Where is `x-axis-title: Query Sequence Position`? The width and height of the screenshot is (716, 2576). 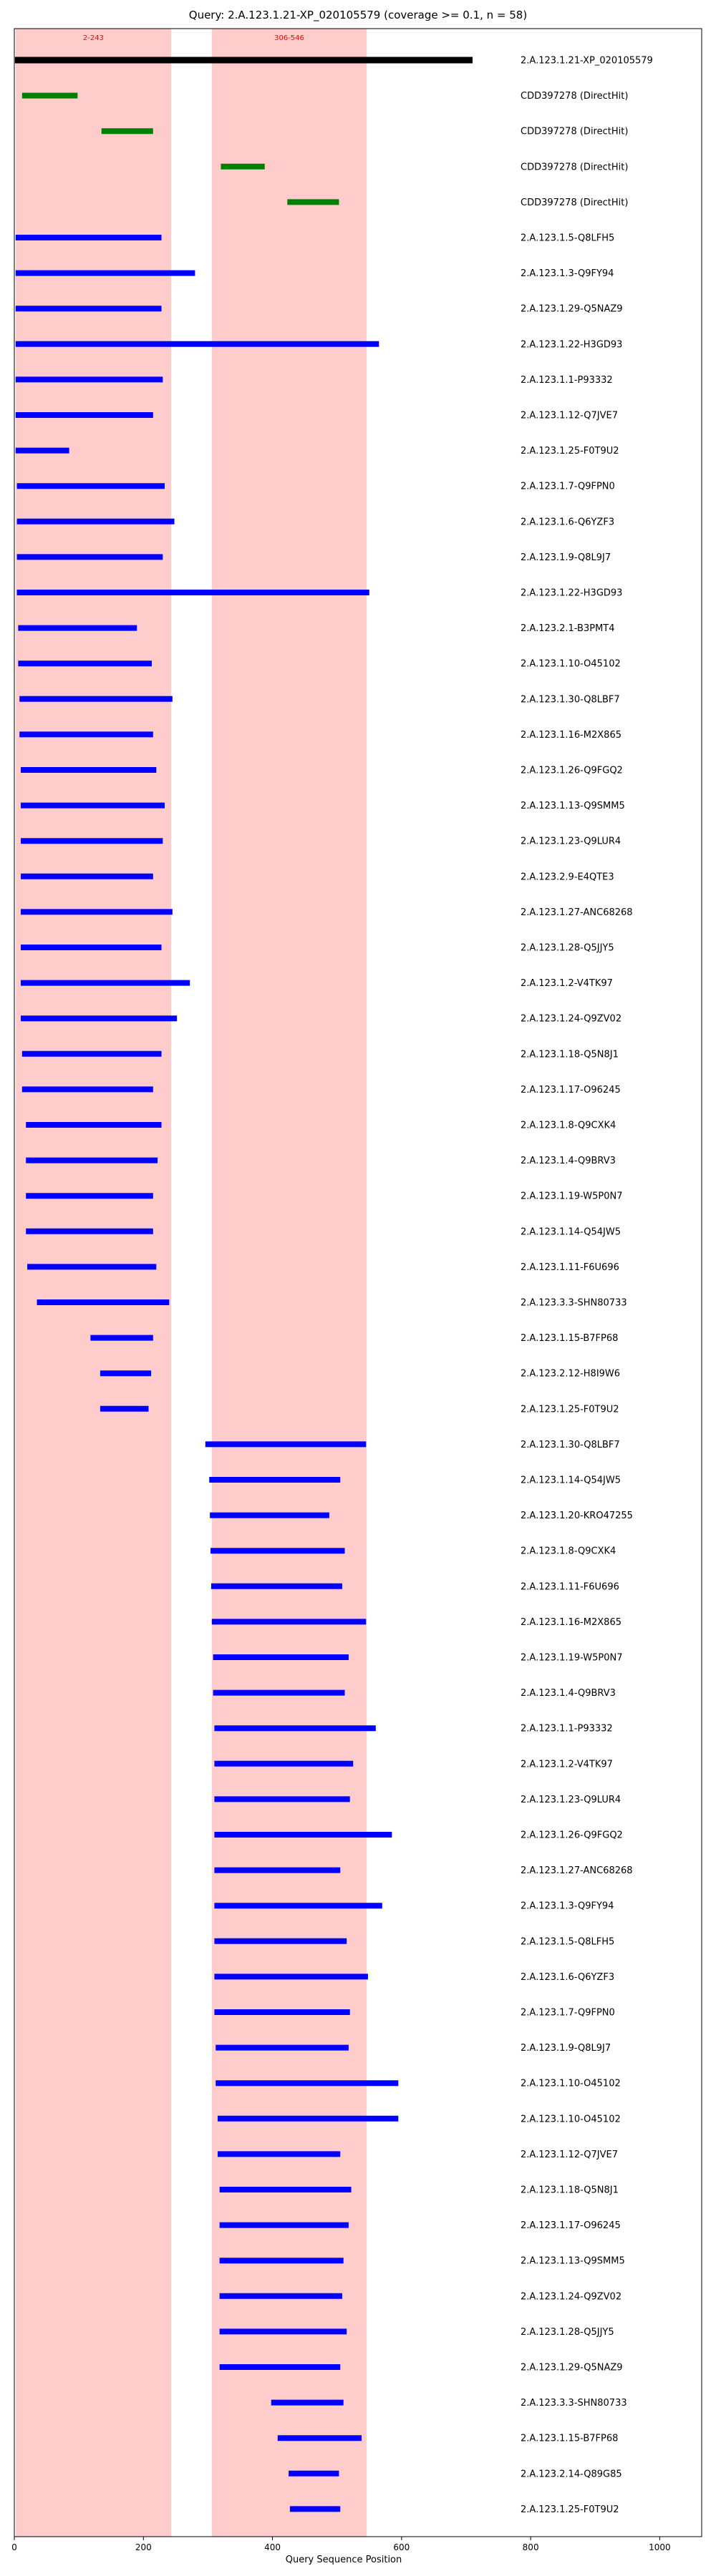 x-axis-title: Query Sequence Position is located at coordinates (344, 2560).